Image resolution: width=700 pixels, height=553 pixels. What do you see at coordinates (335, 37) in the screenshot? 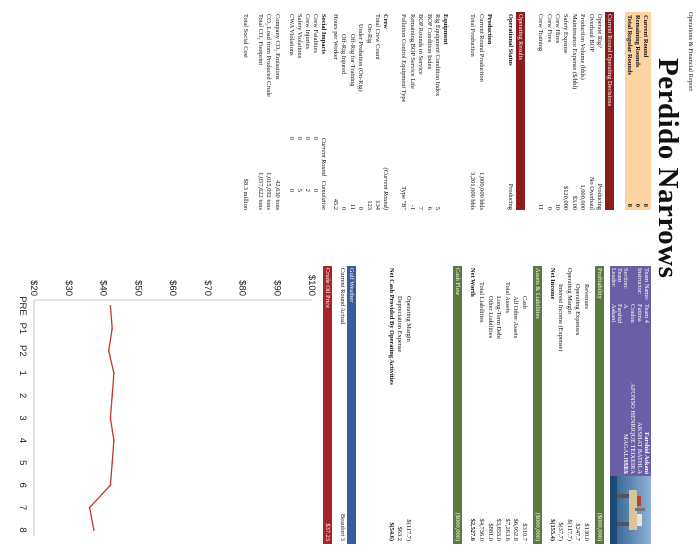
I see `row-label: Hours per Worker` at bounding box center [335, 37].